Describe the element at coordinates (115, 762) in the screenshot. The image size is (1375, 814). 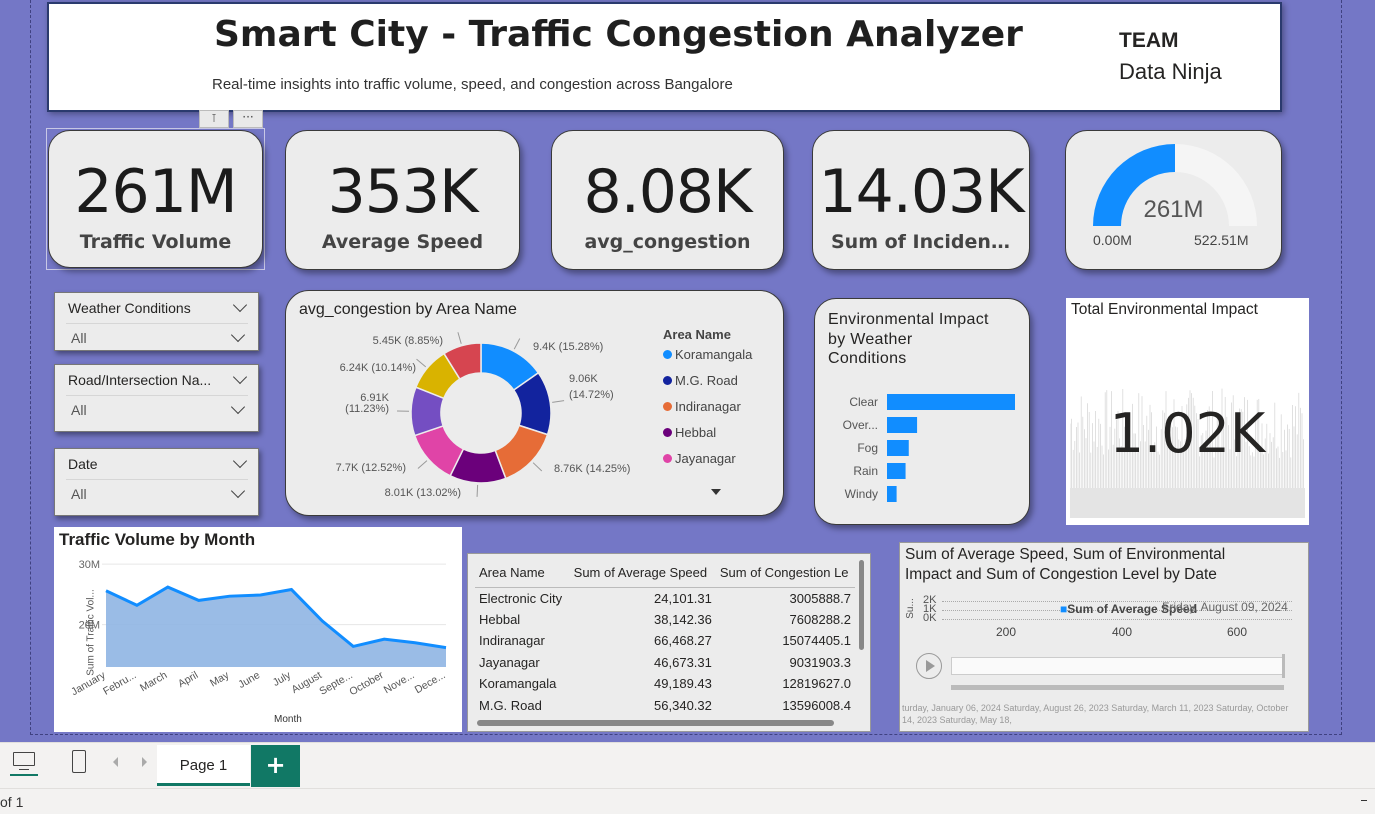
I see `previous-page-icon` at that location.